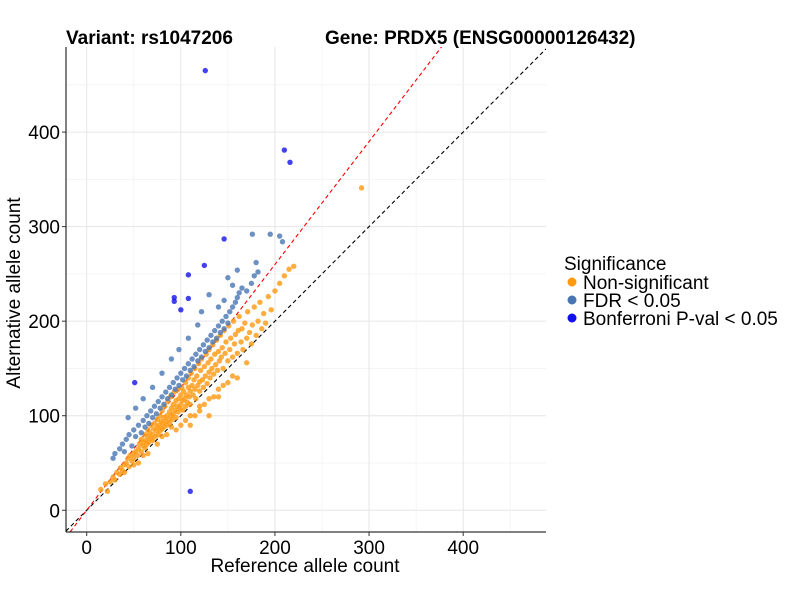 The width and height of the screenshot is (800, 600). What do you see at coordinates (615, 264) in the screenshot?
I see `legend-title: Significance` at bounding box center [615, 264].